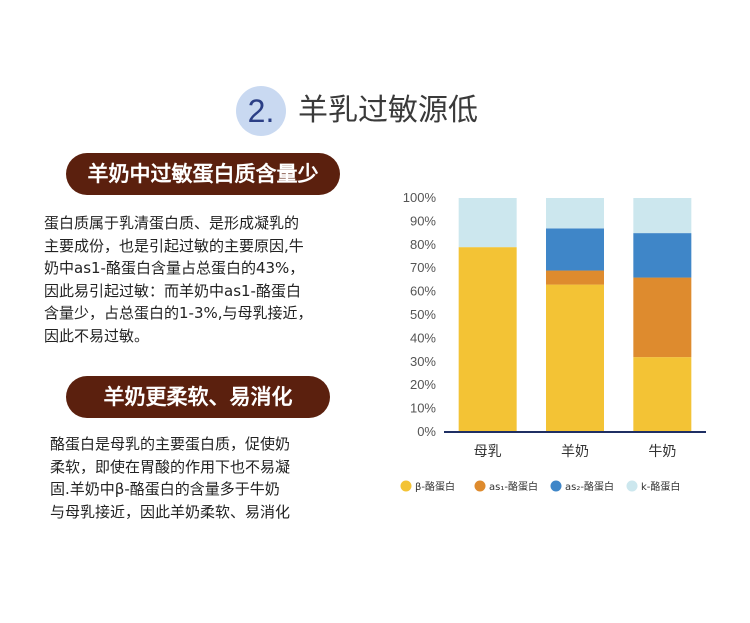  I want to click on paragraph-line: 酪蛋白是母乳的主要蛋白质，促使奶, so click(170, 444).